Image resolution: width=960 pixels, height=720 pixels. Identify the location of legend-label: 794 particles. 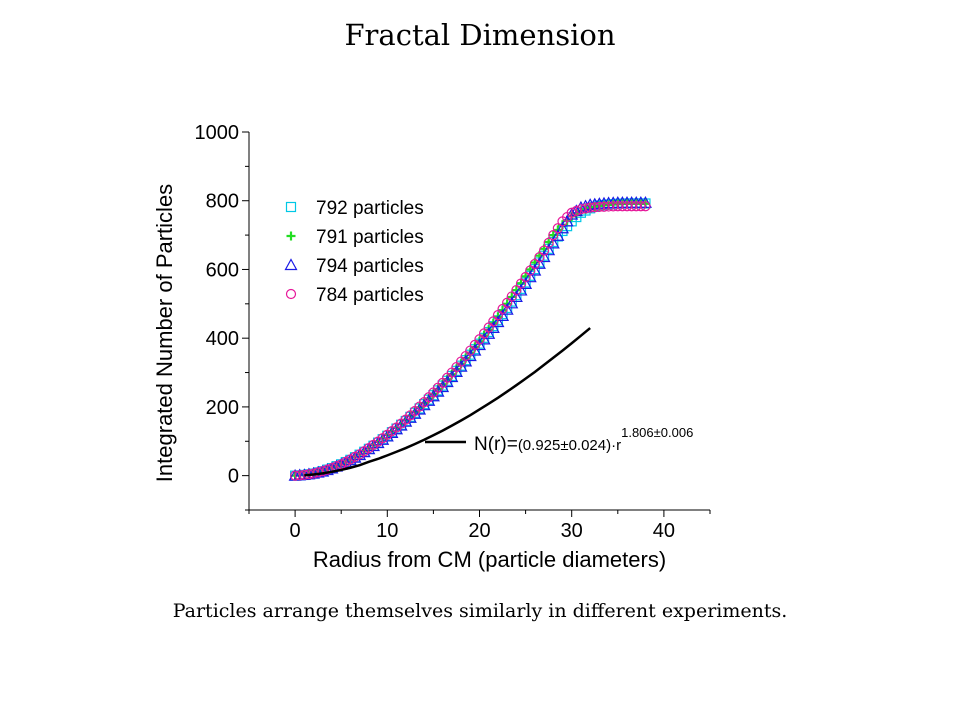
(370, 266).